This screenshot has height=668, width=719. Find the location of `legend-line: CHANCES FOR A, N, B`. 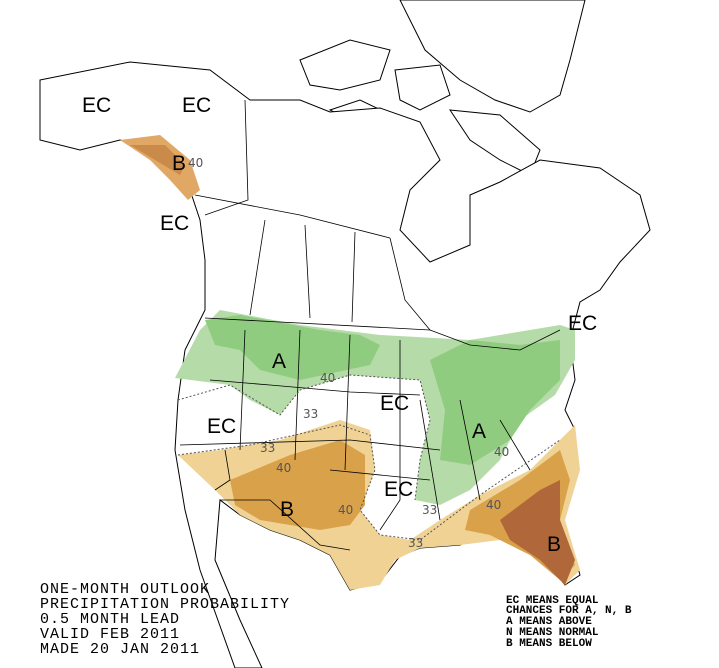

legend-line: CHANCES FOR A, N, B is located at coordinates (569, 611).